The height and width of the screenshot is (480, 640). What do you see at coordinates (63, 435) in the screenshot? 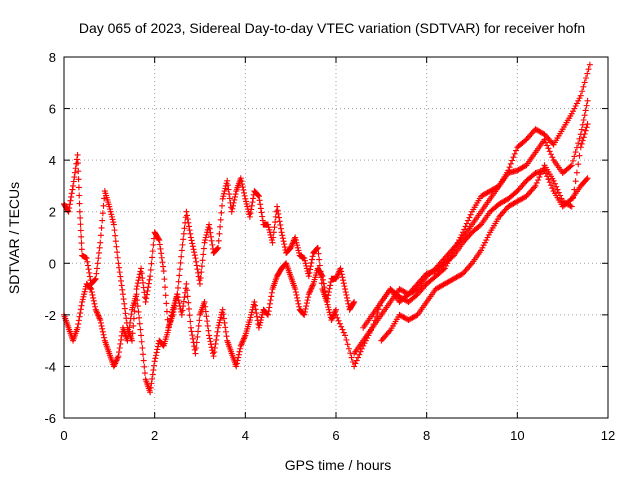
I see `x-tick-label: 0` at bounding box center [63, 435].